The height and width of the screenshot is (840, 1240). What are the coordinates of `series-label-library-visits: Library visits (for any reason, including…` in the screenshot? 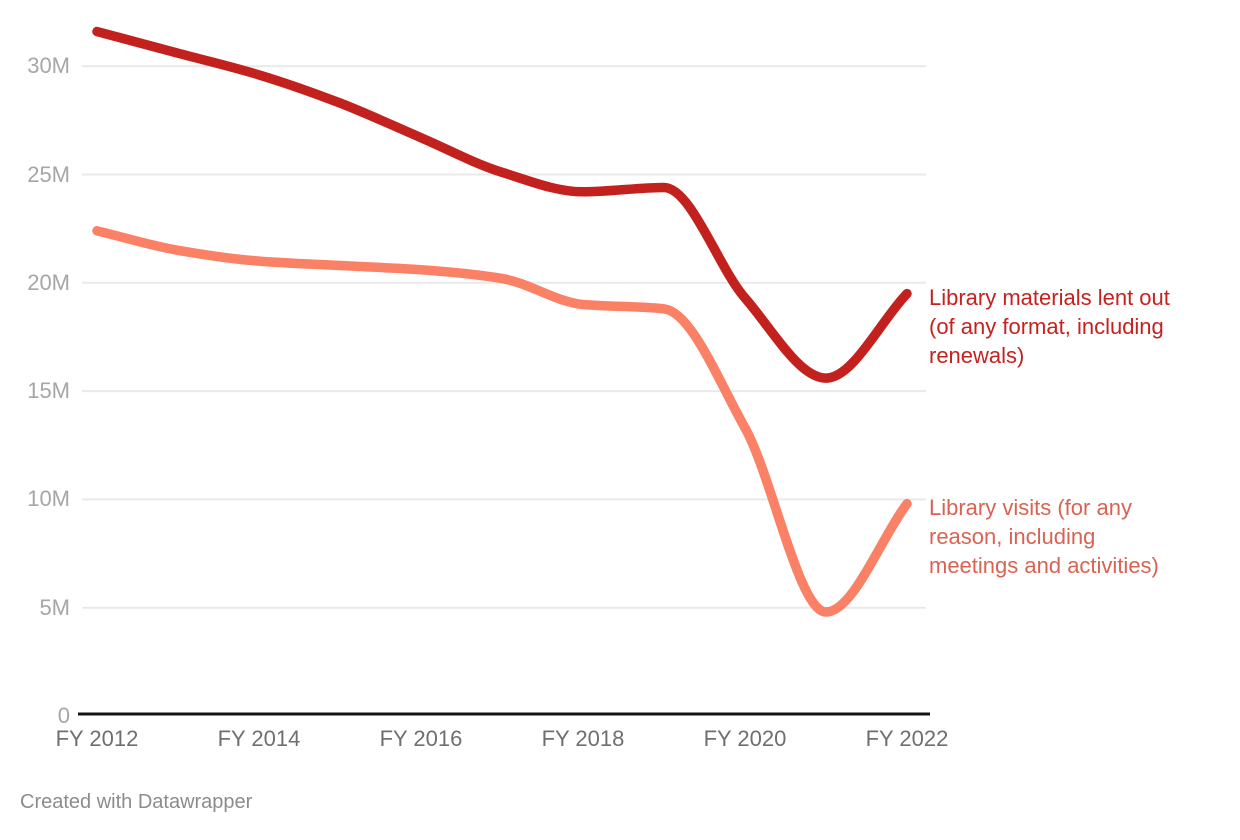 It's located at (1044, 536).